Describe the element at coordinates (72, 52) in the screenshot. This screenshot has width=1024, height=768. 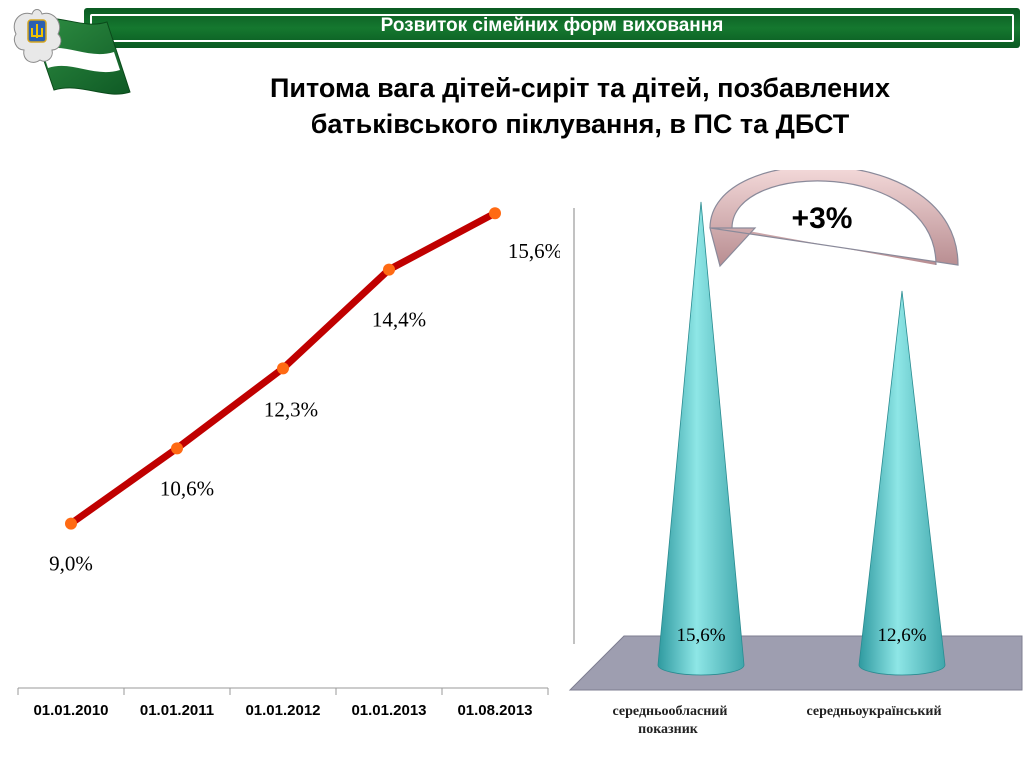
I see `logo-emblem-icon` at that location.